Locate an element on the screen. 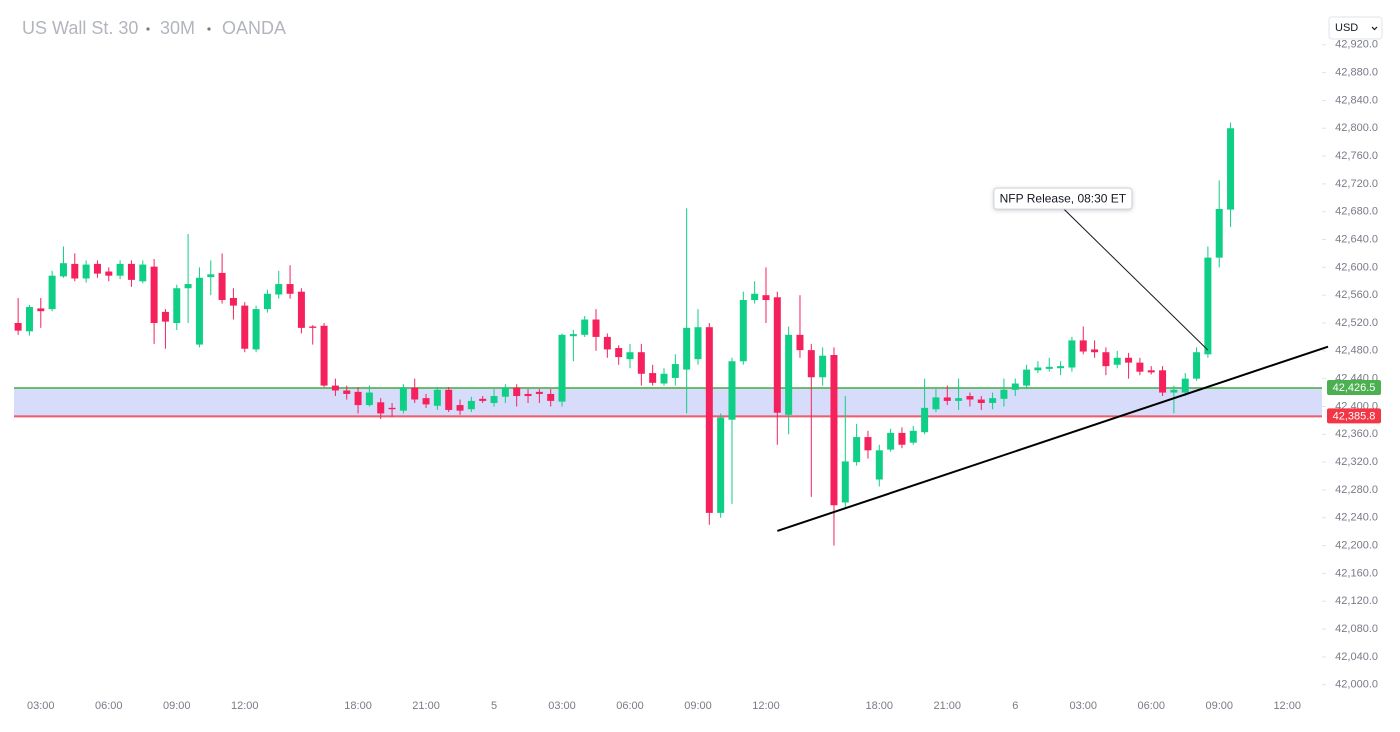  x-tick-label: 6 is located at coordinates (1015, 706).